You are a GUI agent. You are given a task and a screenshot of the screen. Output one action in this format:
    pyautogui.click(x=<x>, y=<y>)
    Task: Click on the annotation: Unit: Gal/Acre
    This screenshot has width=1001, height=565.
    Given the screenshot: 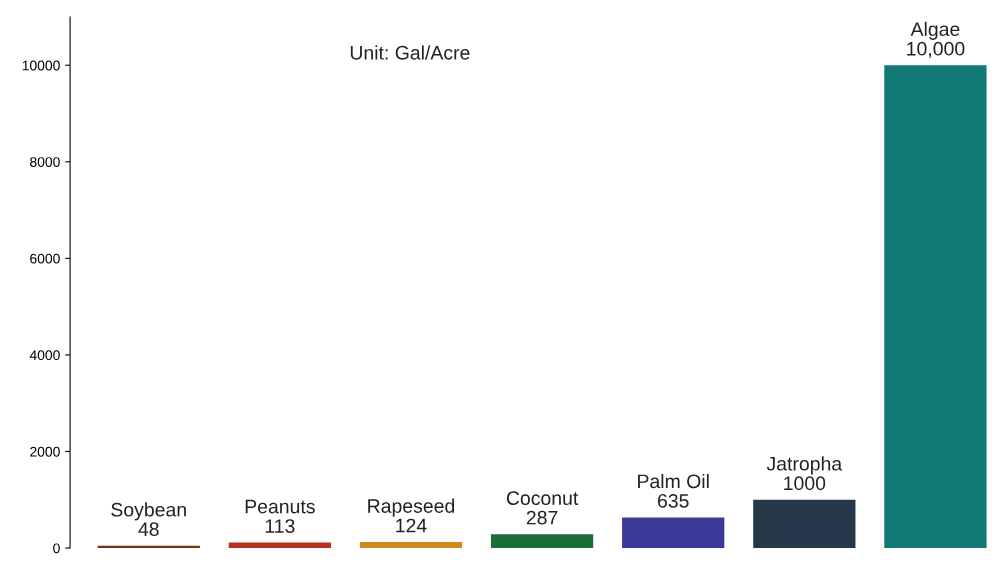 What is the action you would take?
    pyautogui.click(x=410, y=52)
    